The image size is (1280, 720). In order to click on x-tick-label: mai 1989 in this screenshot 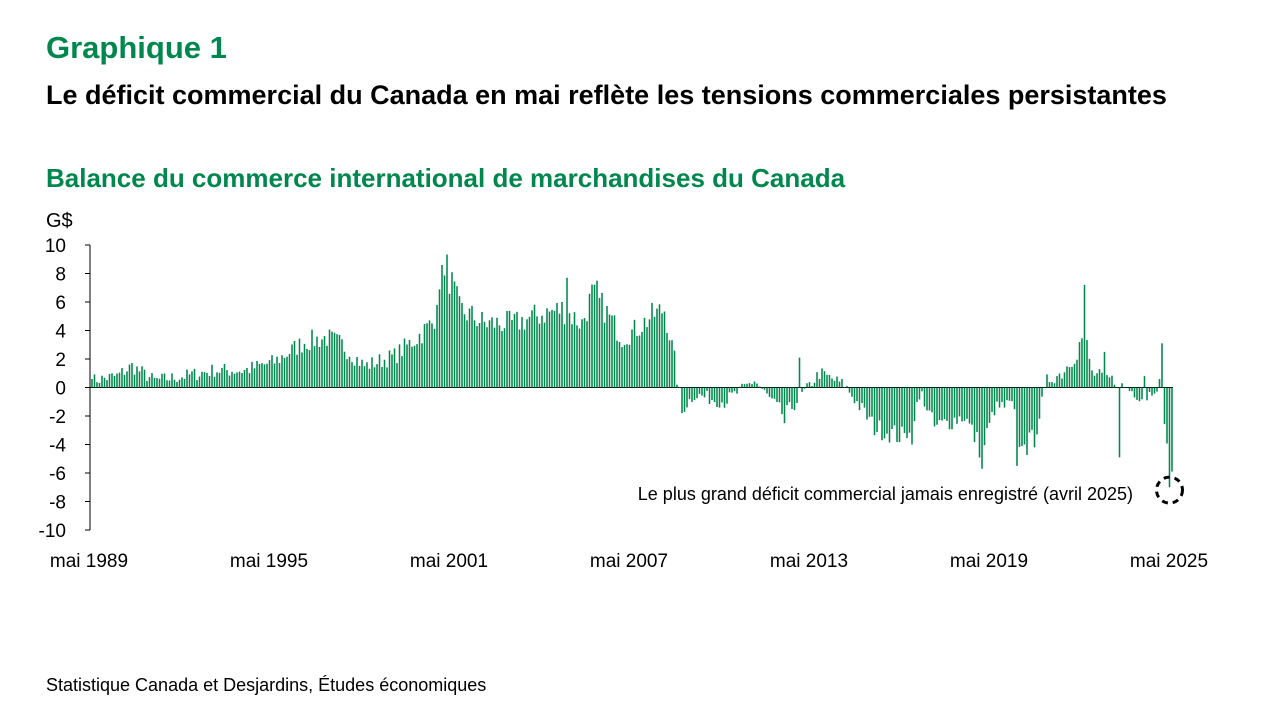, I will do `click(89, 561)`.